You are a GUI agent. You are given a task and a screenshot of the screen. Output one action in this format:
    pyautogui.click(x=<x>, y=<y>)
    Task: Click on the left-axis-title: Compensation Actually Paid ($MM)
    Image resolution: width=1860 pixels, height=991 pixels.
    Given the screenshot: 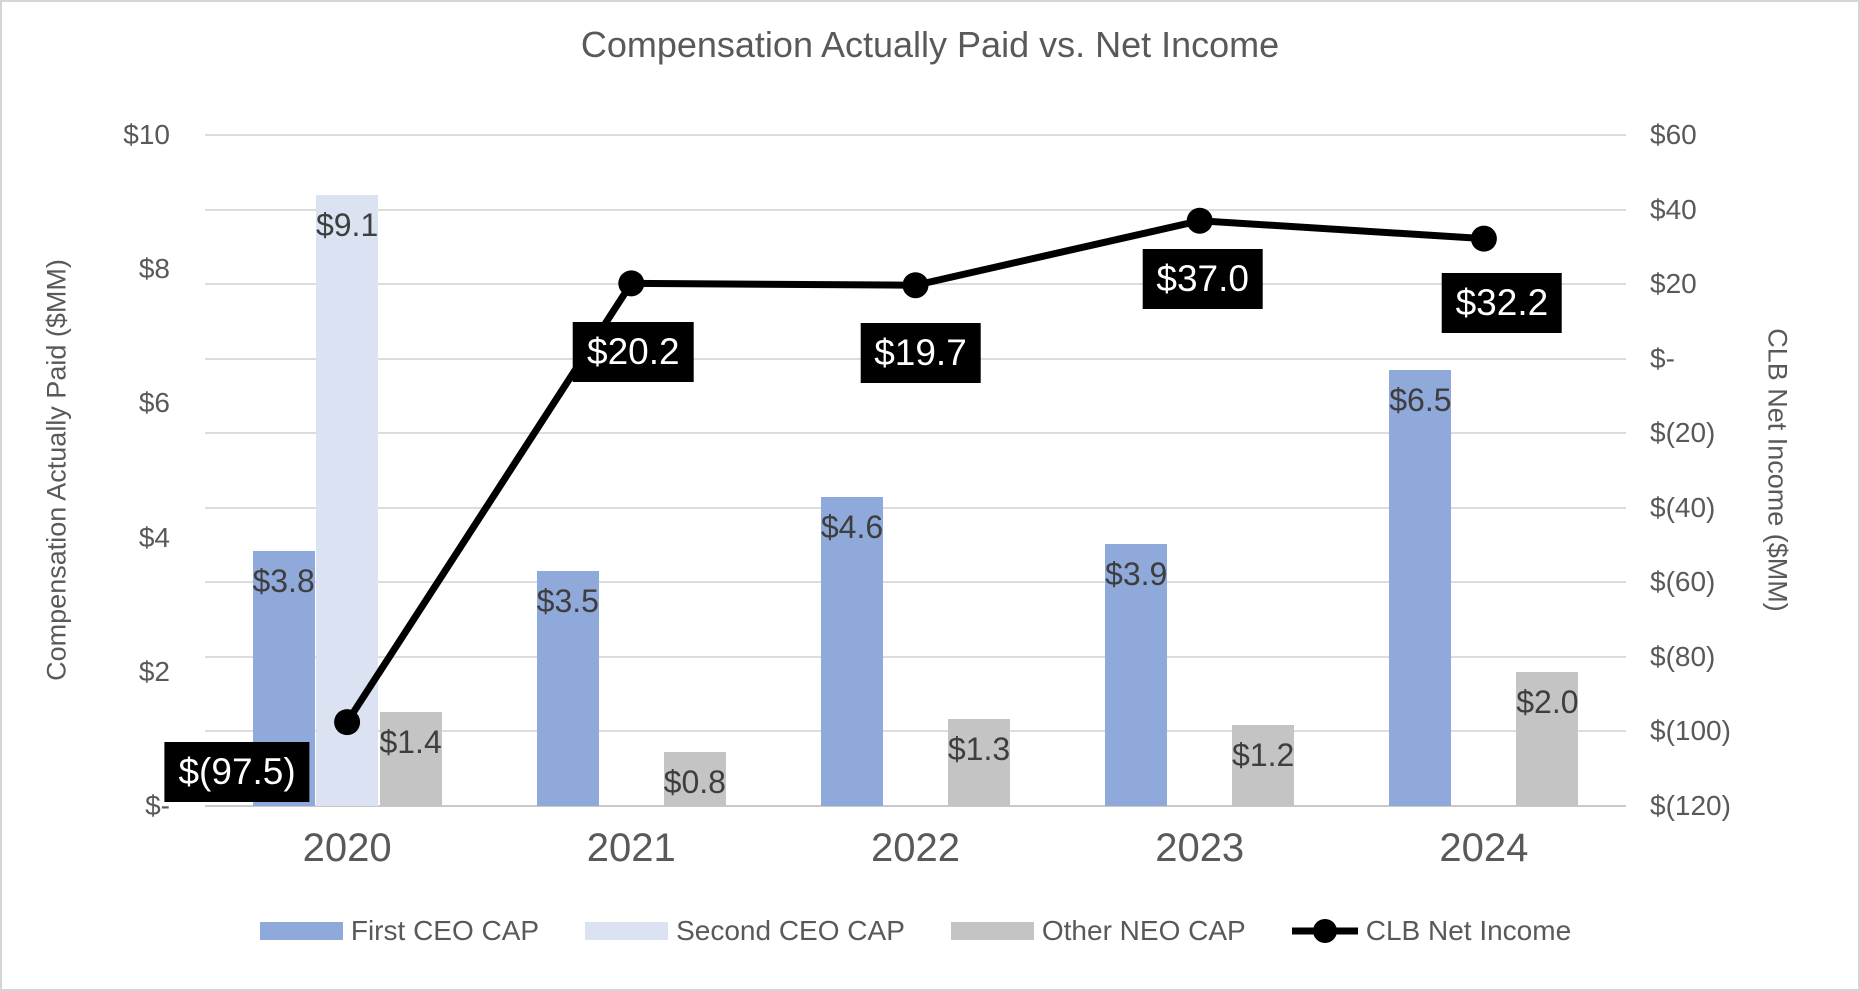 What is the action you would take?
    pyautogui.click(x=56, y=470)
    